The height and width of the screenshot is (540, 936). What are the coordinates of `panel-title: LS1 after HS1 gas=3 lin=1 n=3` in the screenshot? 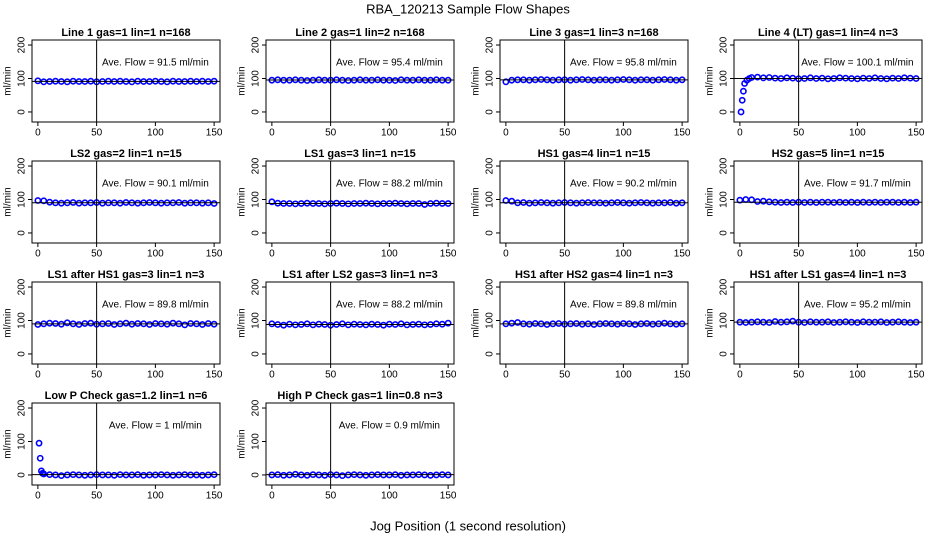 It's located at (126, 275).